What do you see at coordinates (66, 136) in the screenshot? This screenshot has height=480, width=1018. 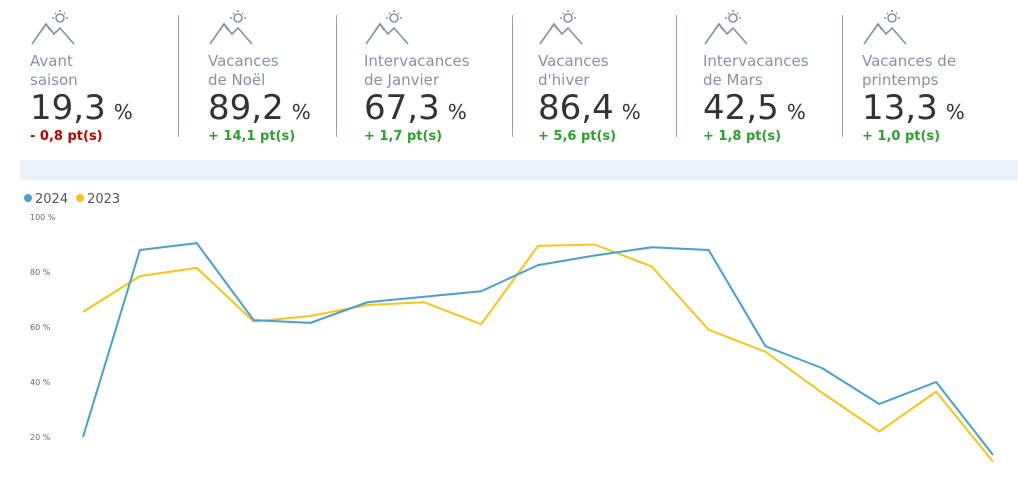 I see `kpi-delta: - 0,8 pt(s)` at bounding box center [66, 136].